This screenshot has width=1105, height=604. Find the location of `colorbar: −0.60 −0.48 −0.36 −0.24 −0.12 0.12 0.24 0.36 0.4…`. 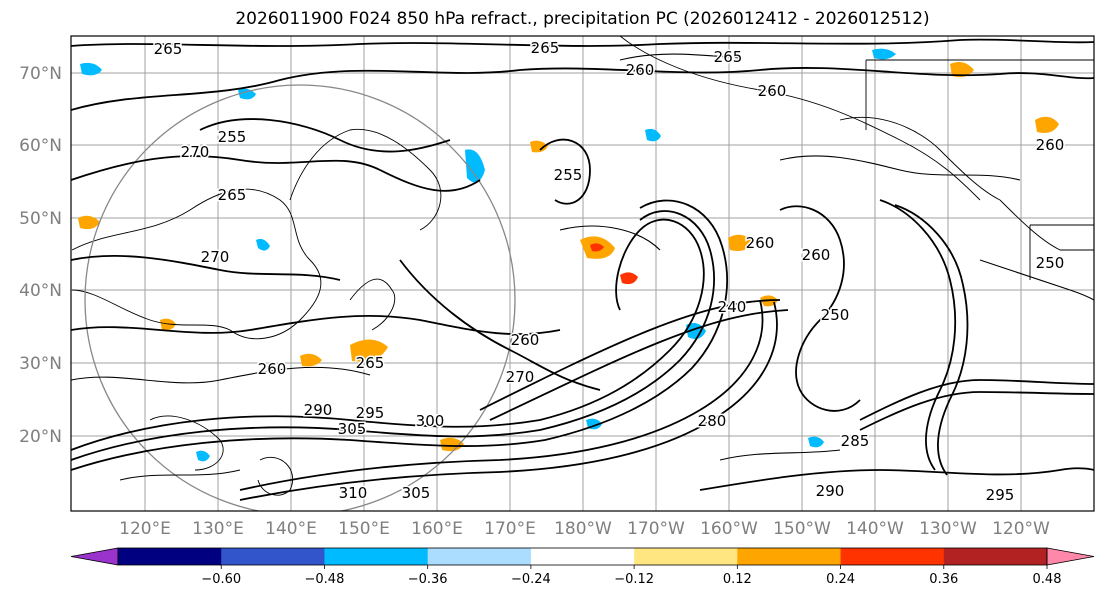

colorbar: −0.60 −0.48 −0.36 −0.24 −0.12 0.12 0.24 0.36 0.4… is located at coordinates (582, 567).